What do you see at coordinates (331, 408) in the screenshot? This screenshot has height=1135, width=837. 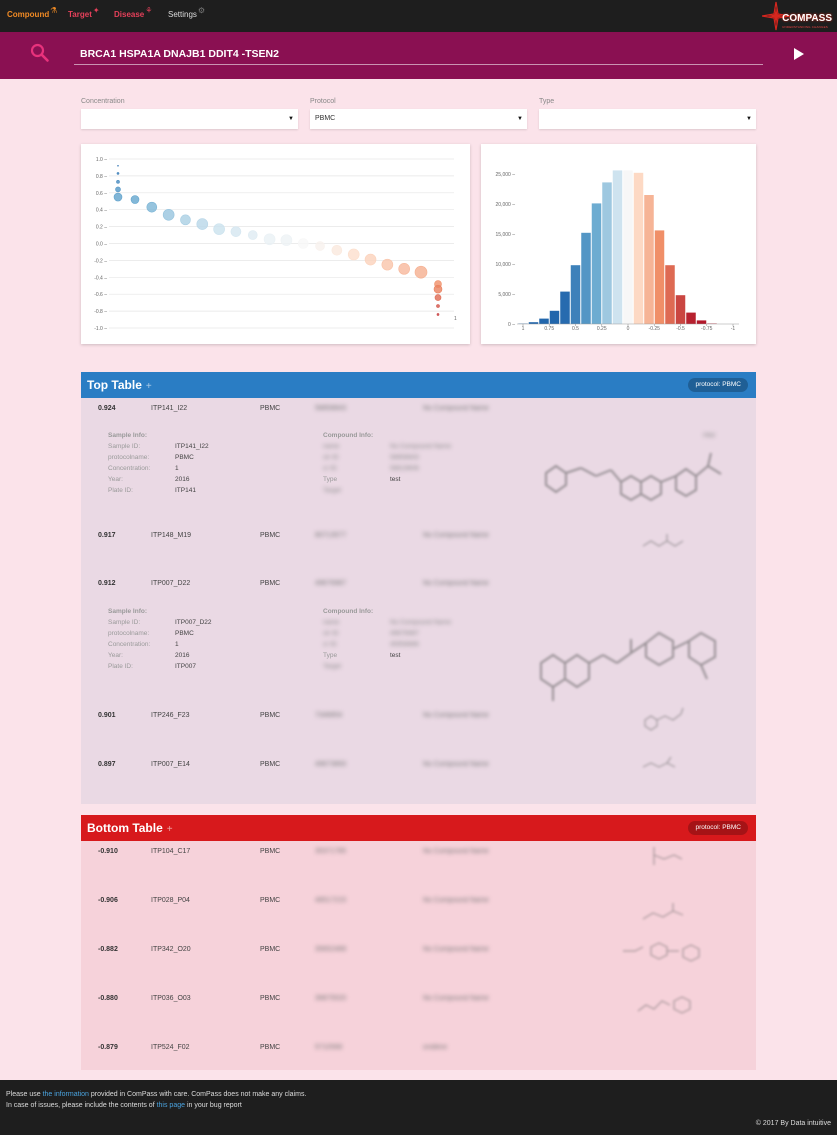 I see `row-compound-id: 58858843` at bounding box center [331, 408].